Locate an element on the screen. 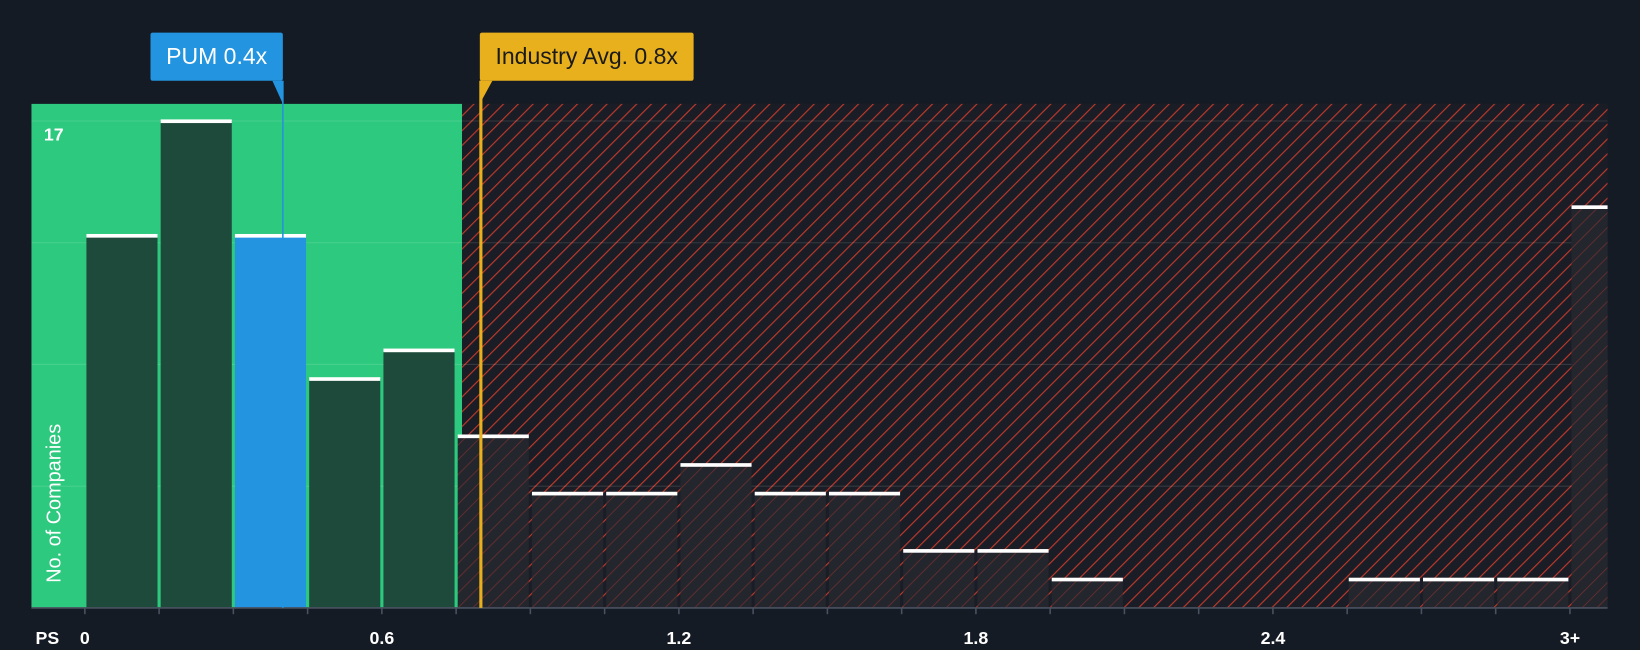  annotation: Industry Avg. 0.8x is located at coordinates (586, 320).